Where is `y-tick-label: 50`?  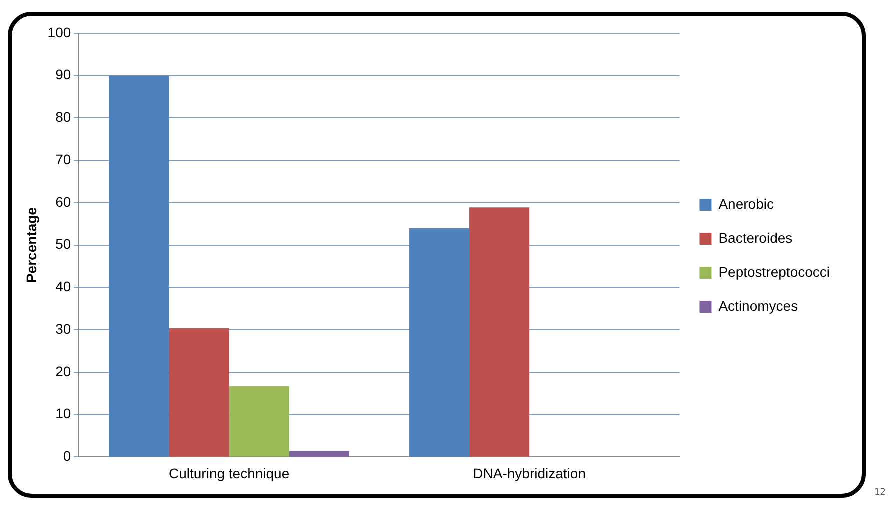
y-tick-label: 50 is located at coordinates (64, 244).